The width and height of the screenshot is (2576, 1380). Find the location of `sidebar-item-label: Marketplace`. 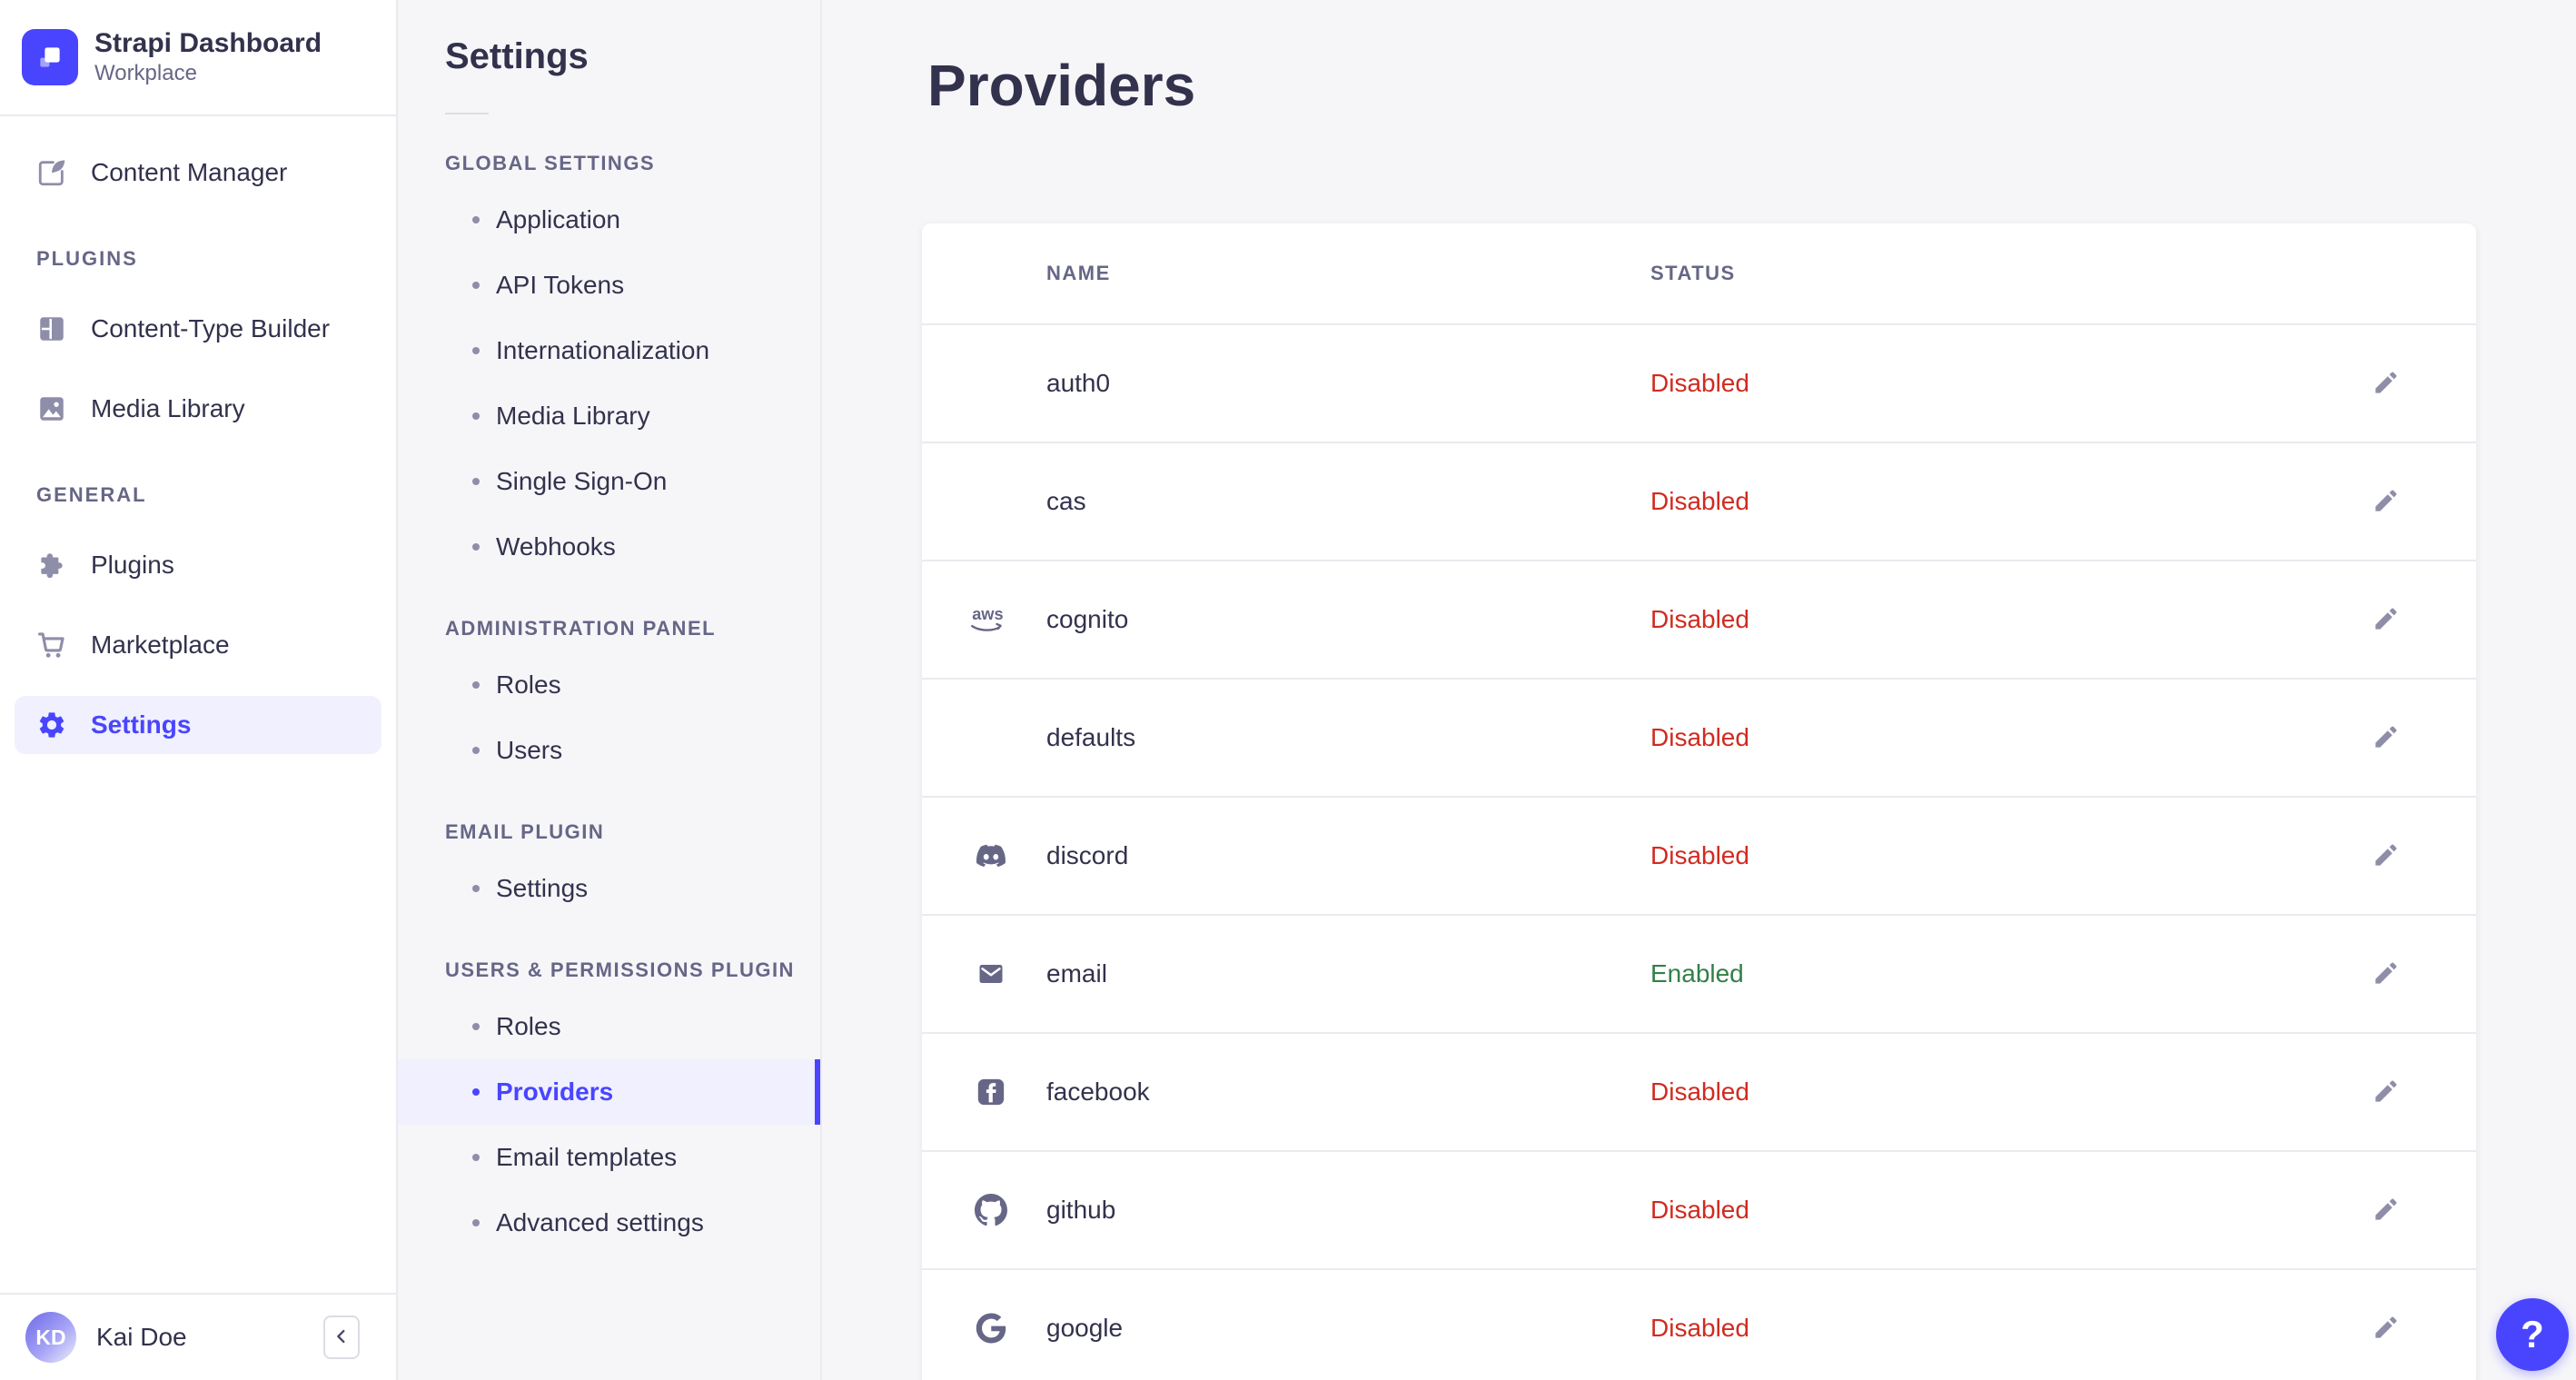

sidebar-item-label: Marketplace is located at coordinates (160, 644).